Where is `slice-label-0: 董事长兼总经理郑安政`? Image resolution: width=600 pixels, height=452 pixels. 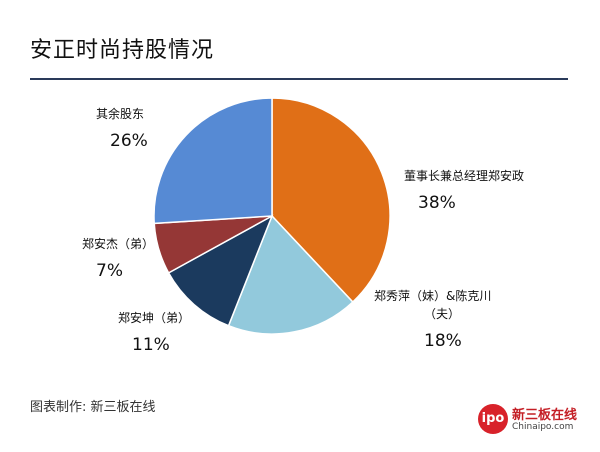 slice-label-0: 董事长兼总经理郑安政 is located at coordinates (464, 175).